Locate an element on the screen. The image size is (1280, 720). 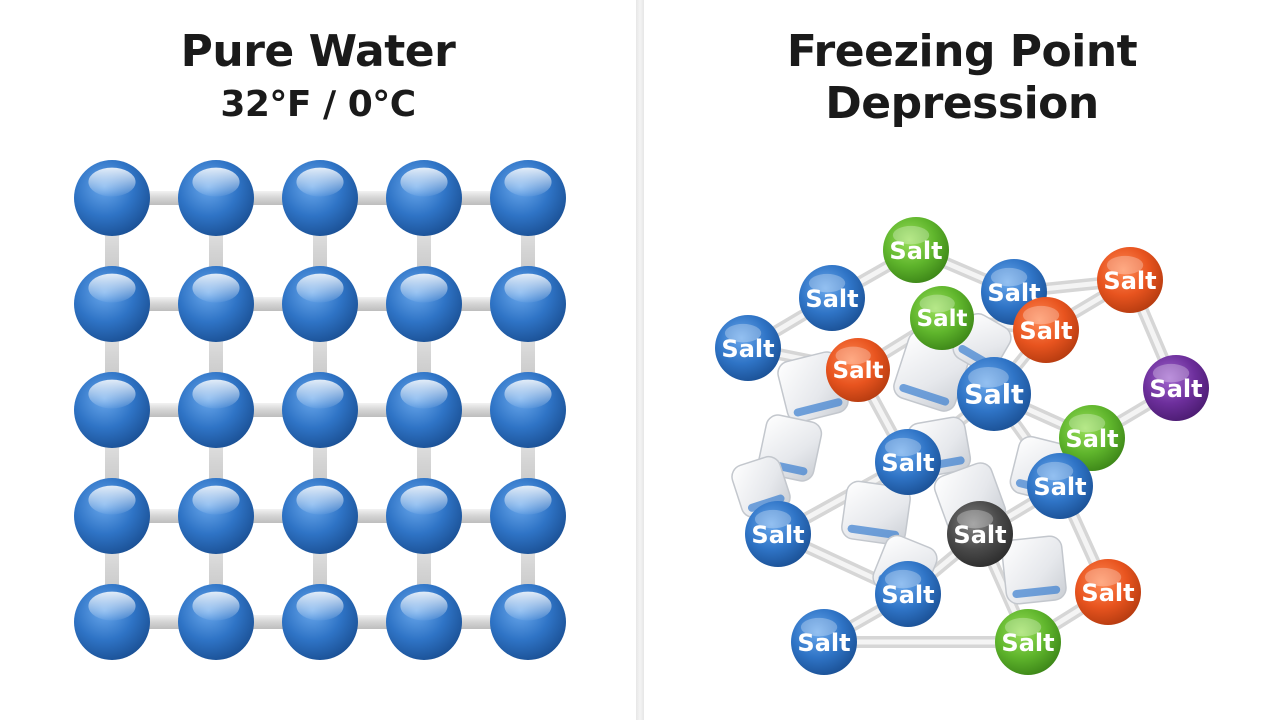
freezing-point-title: Freezing Point Depression is located at coordinates (962, 78).